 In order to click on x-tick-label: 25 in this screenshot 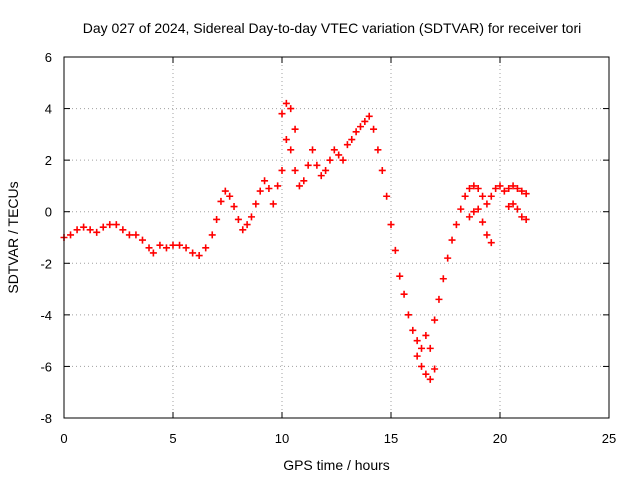, I will do `click(609, 438)`.